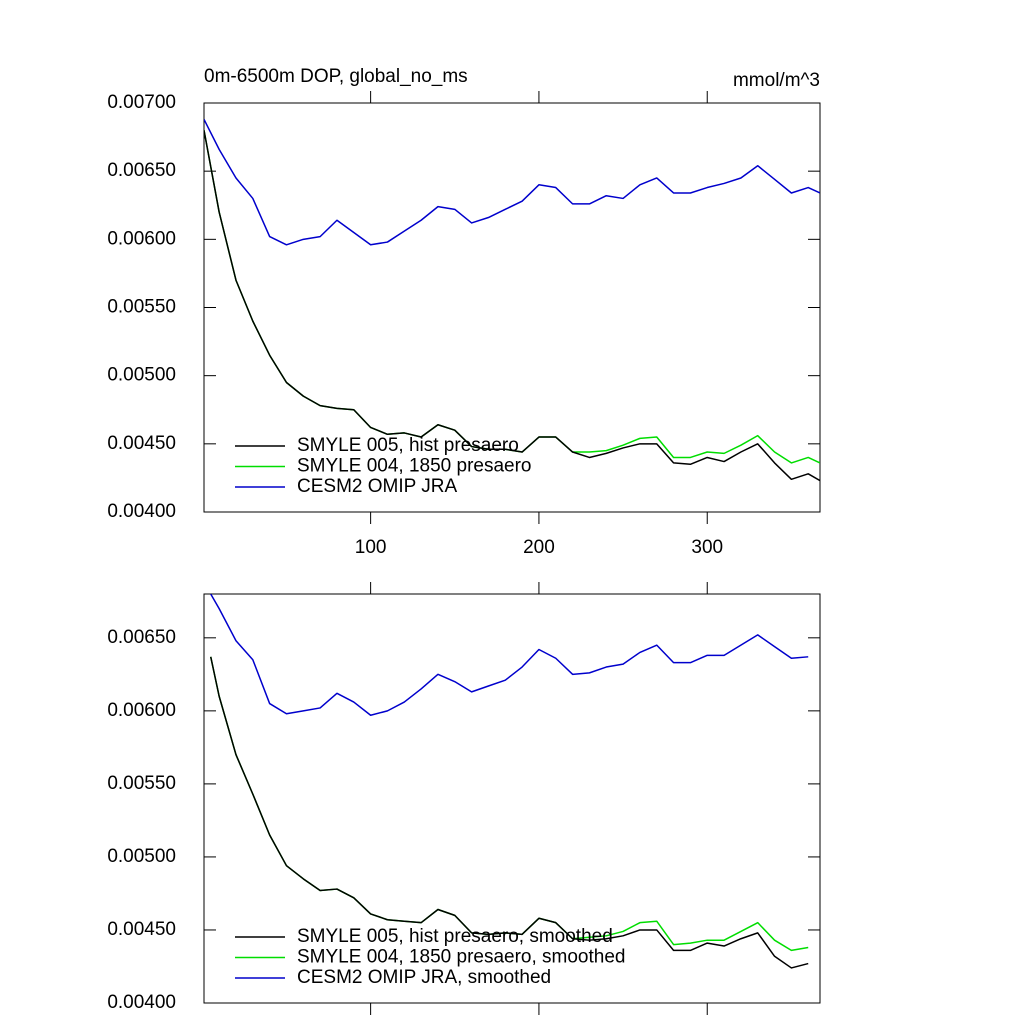 Image resolution: width=1024 pixels, height=1024 pixels. Describe the element at coordinates (414, 466) in the screenshot. I see `legend-label: SMYLE 004, 1850 presaero` at that location.